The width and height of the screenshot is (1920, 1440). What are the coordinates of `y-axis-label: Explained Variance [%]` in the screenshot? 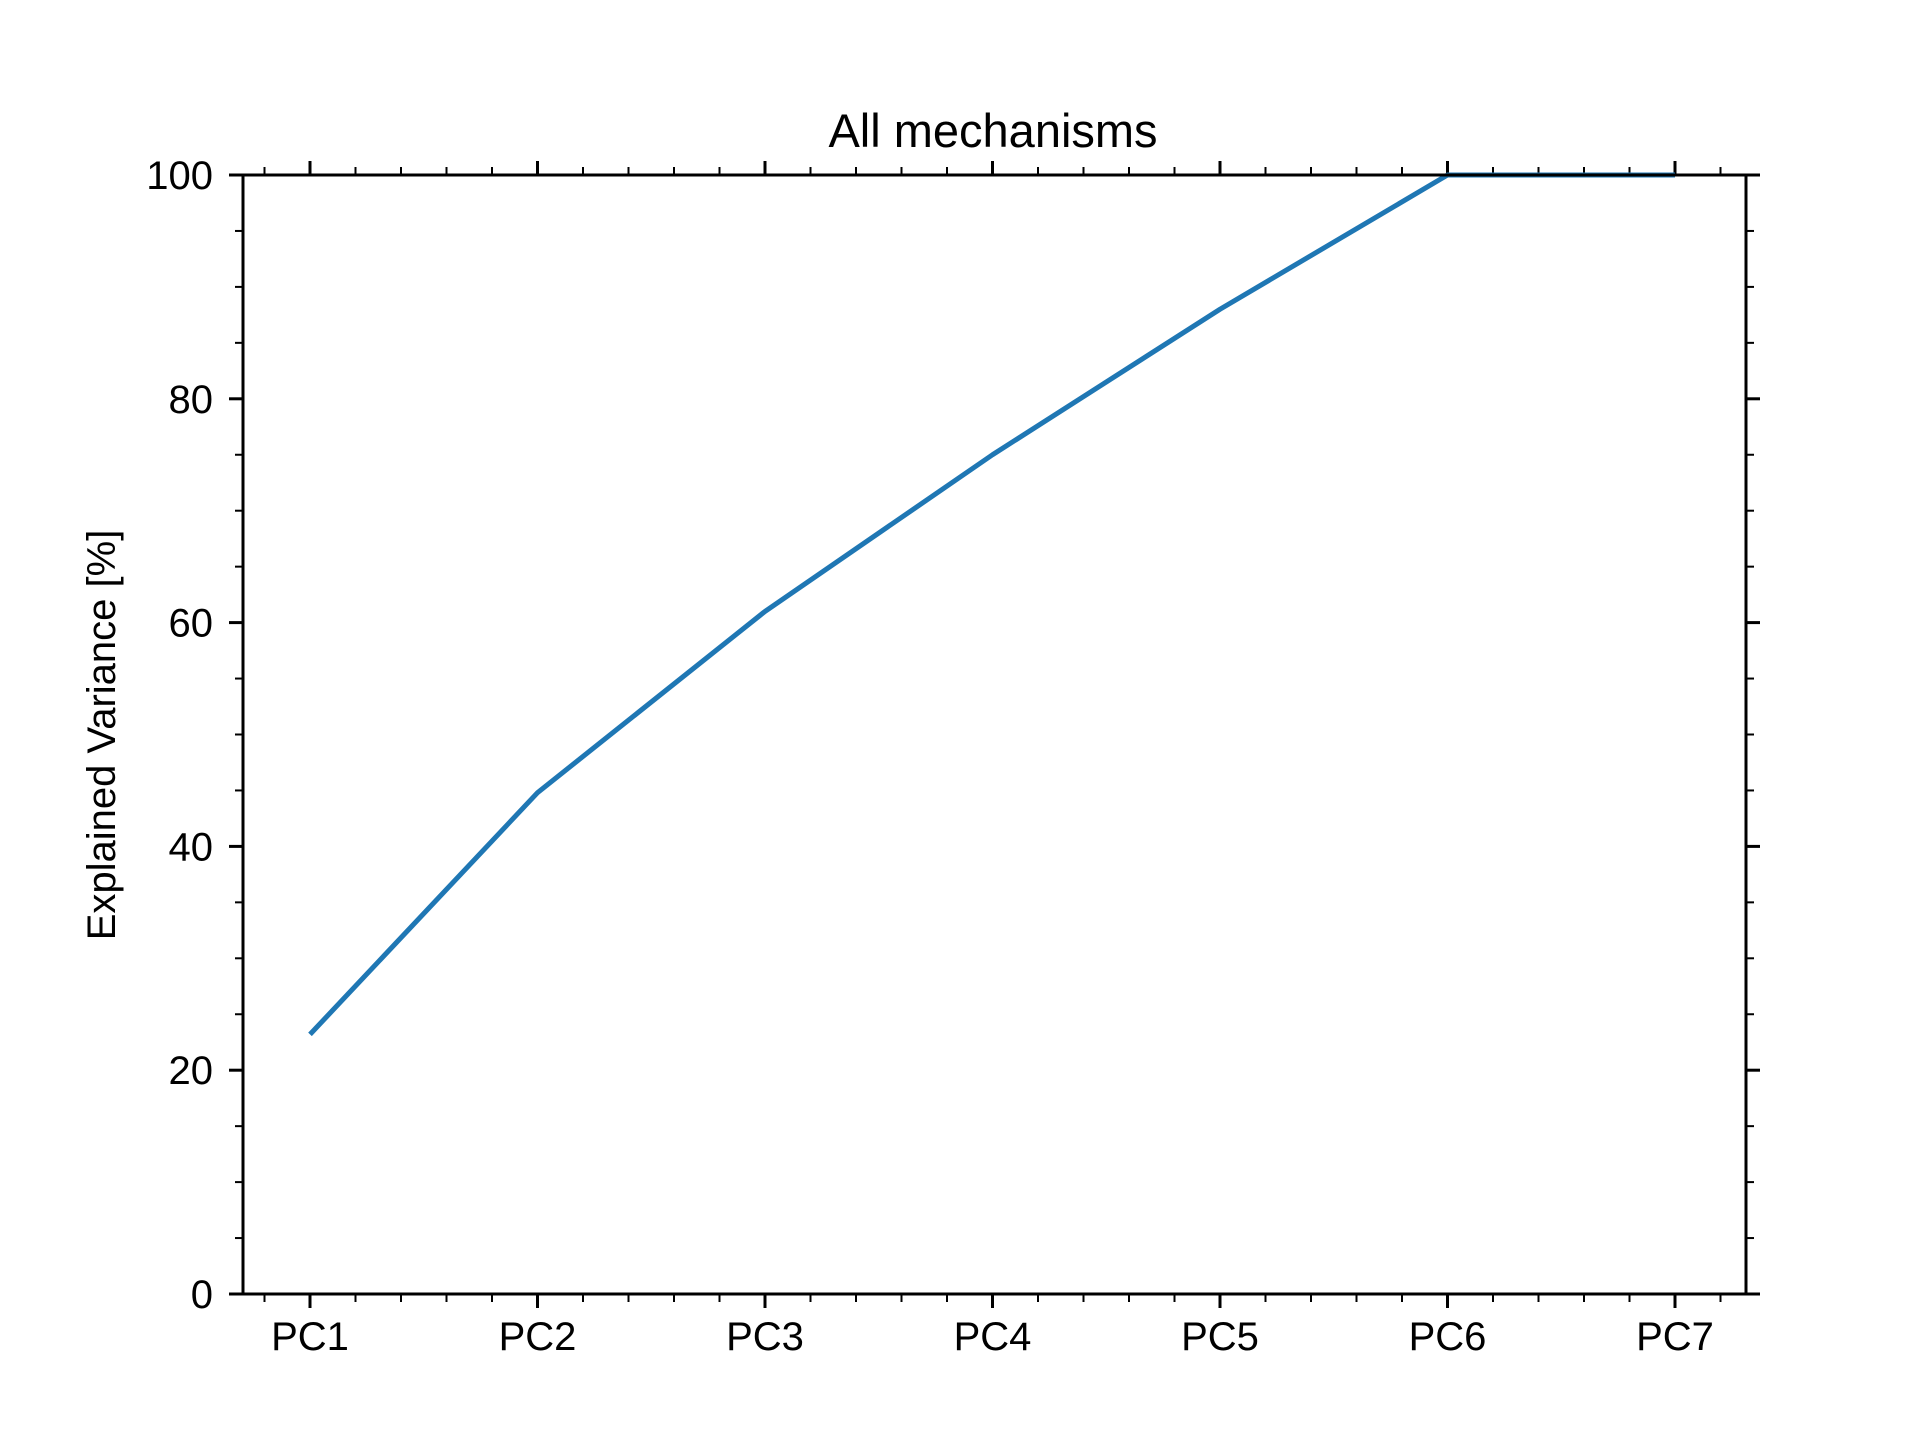 It's located at (102, 735).